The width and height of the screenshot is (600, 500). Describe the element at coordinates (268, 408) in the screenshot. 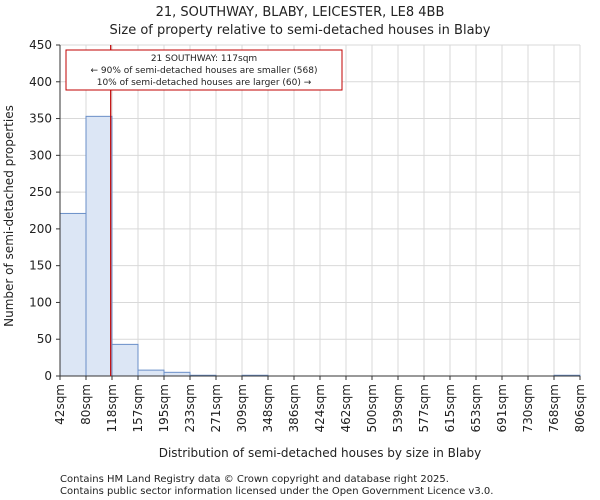

I see `x-tick-label: 348sqm` at that location.